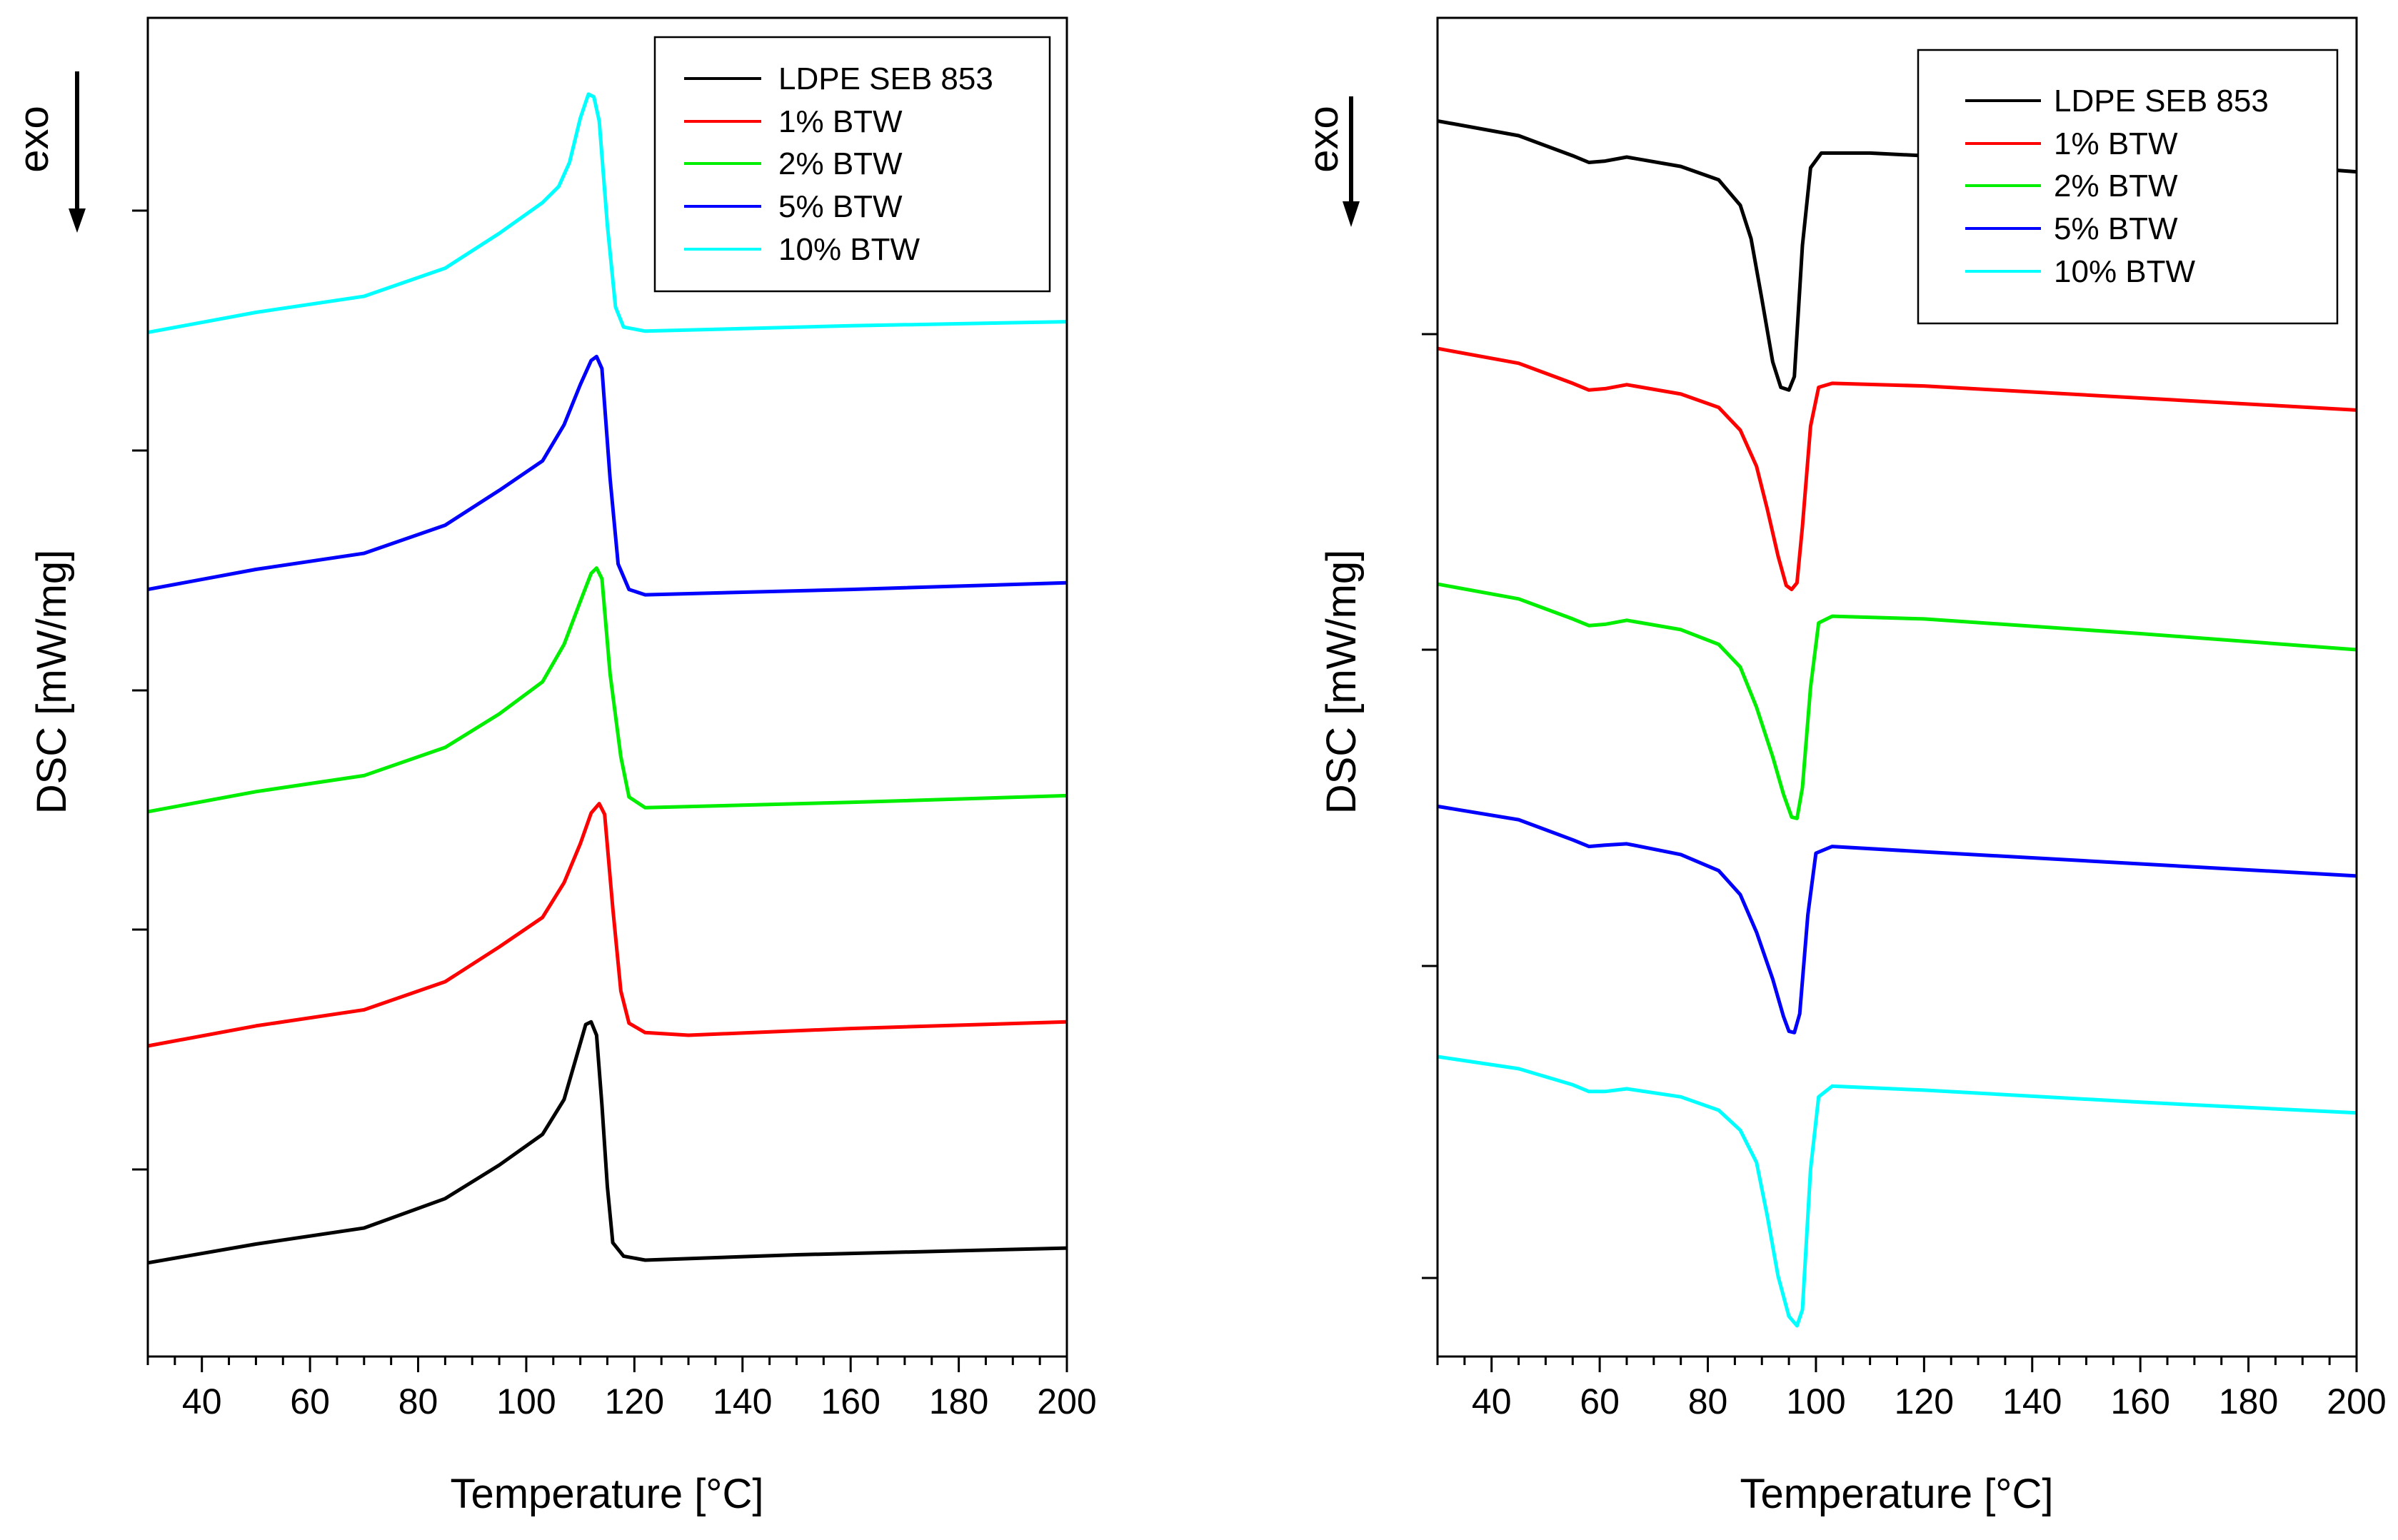  I want to click on right-legend-label-2: 2% BTW, so click(2116, 185).